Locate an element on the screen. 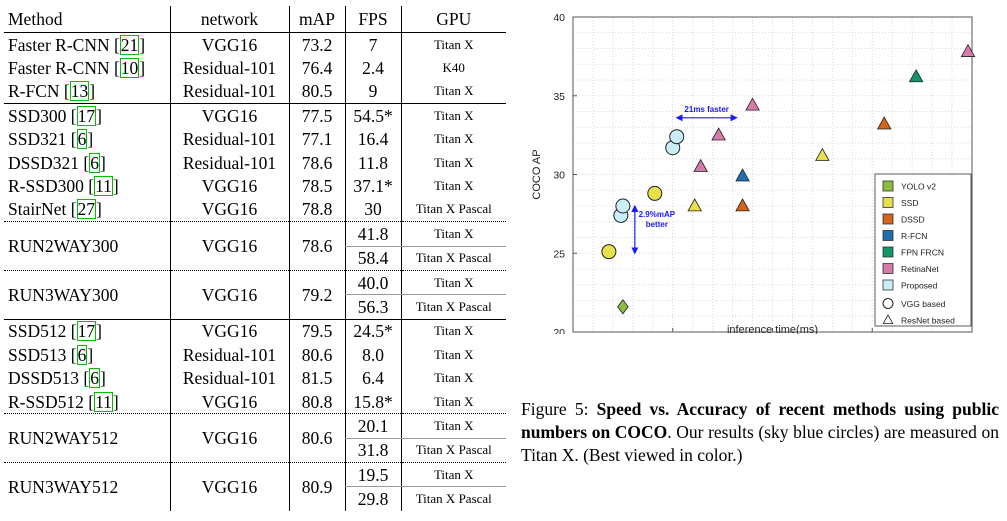  map-cell: 78.8 is located at coordinates (316, 209).